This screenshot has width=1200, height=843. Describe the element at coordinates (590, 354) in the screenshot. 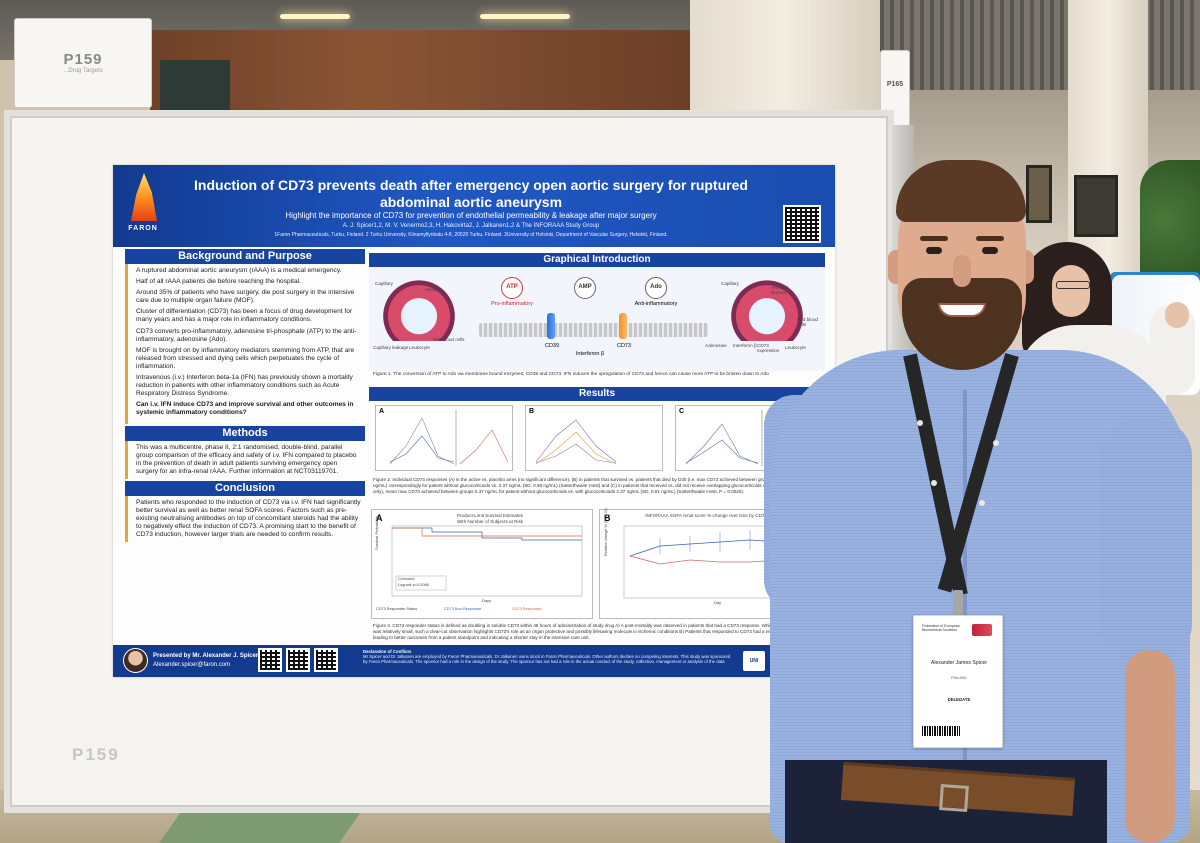

I see `interferon-label: Interferon β` at that location.